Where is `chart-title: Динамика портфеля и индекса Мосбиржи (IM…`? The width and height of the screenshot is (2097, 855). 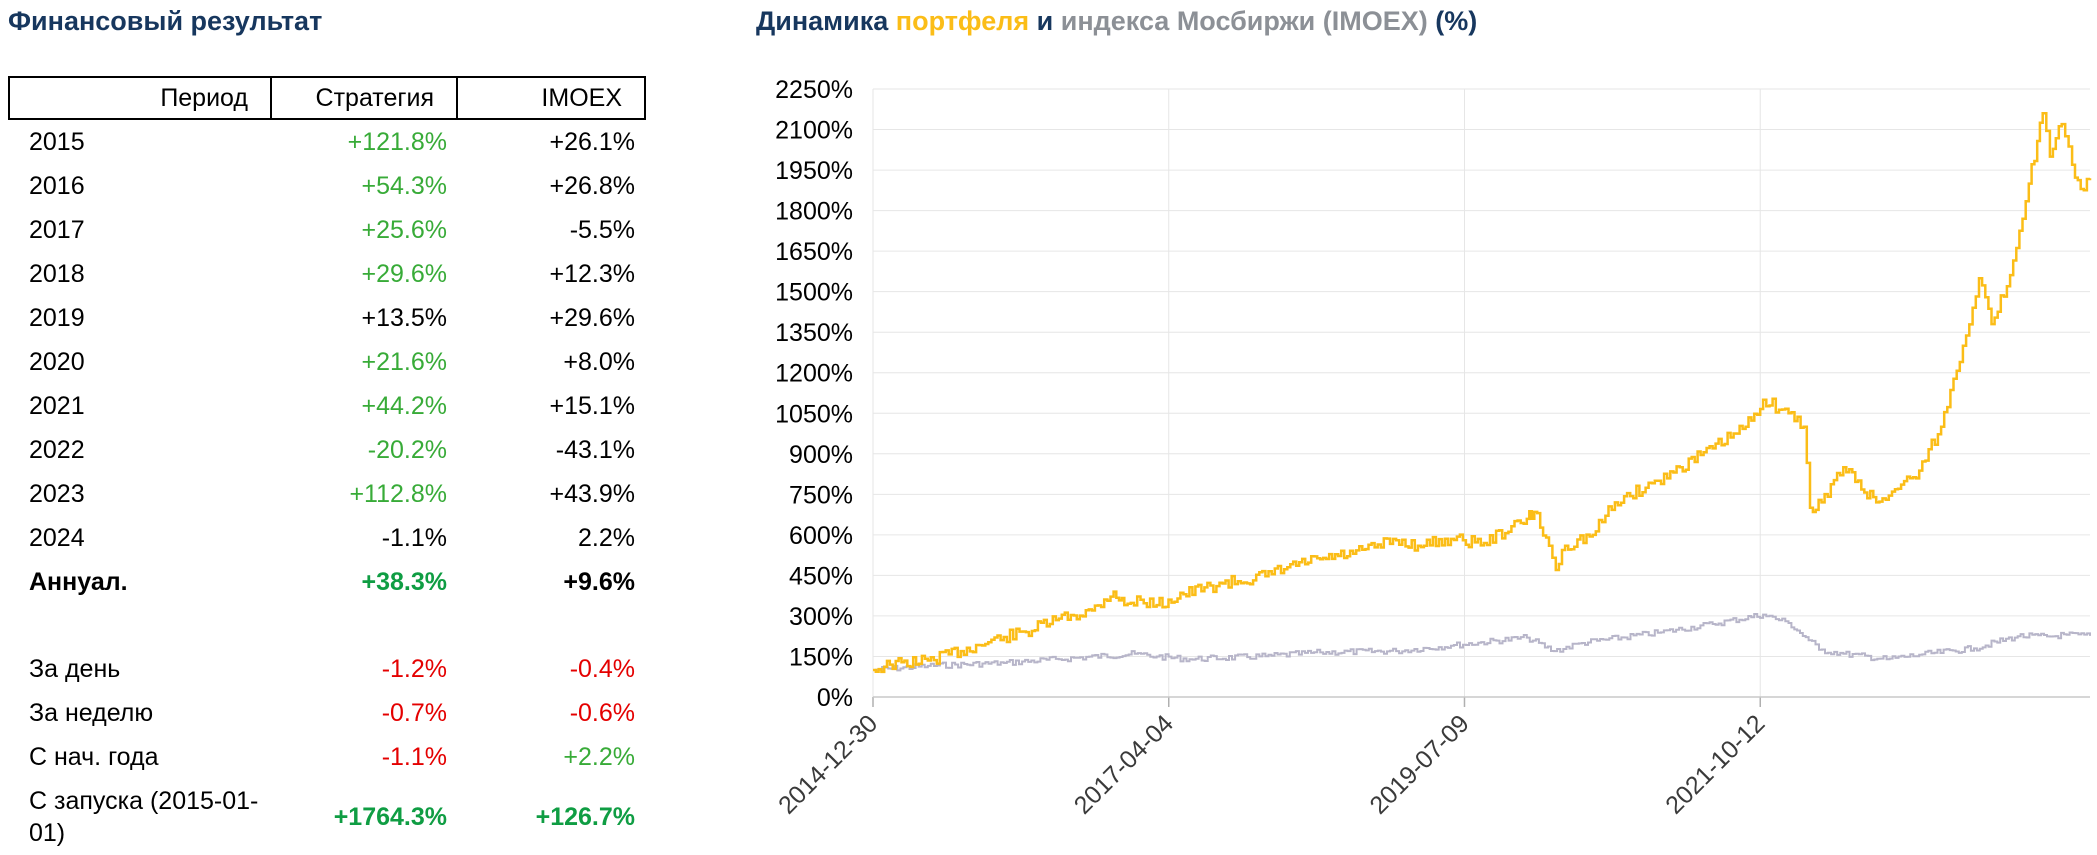
chart-title: Динамика портфеля и индекса Мосбиржи (IM… is located at coordinates (1116, 21).